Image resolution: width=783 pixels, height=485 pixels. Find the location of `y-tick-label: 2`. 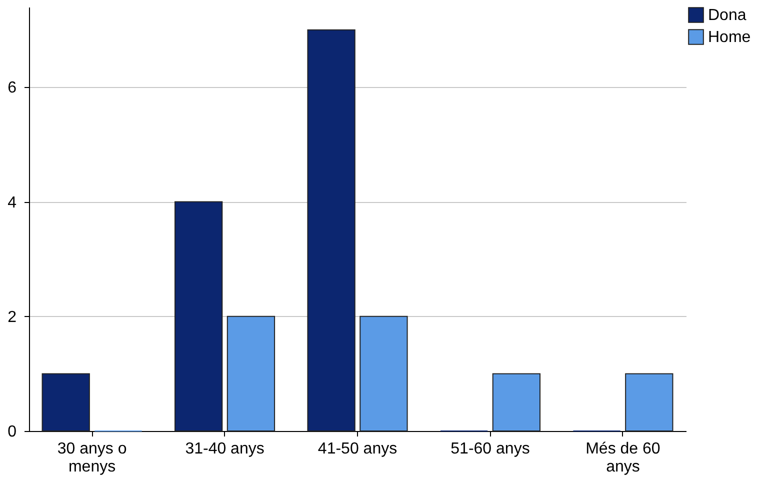

y-tick-label: 2 is located at coordinates (12, 317).